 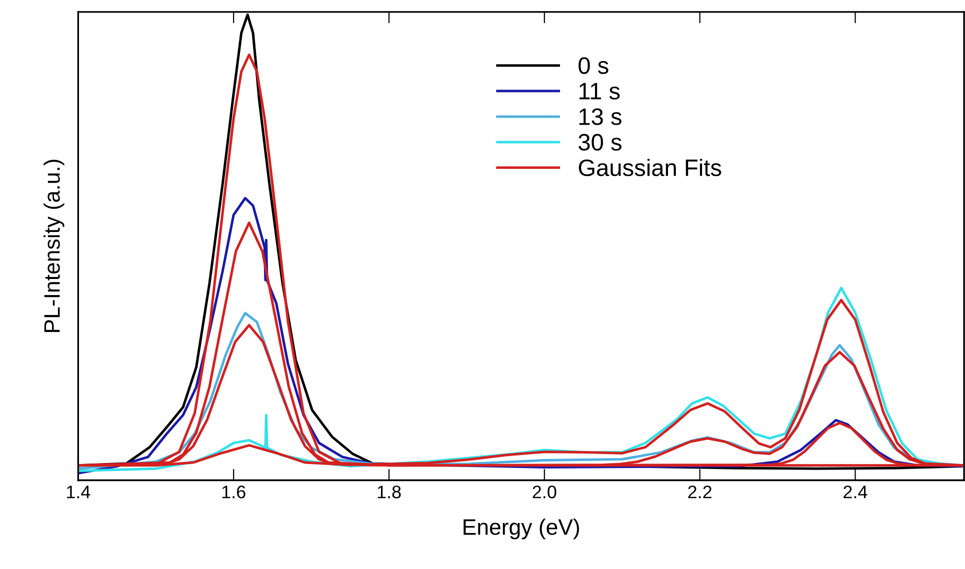 I want to click on legend-label: 11 s, so click(x=599, y=91).